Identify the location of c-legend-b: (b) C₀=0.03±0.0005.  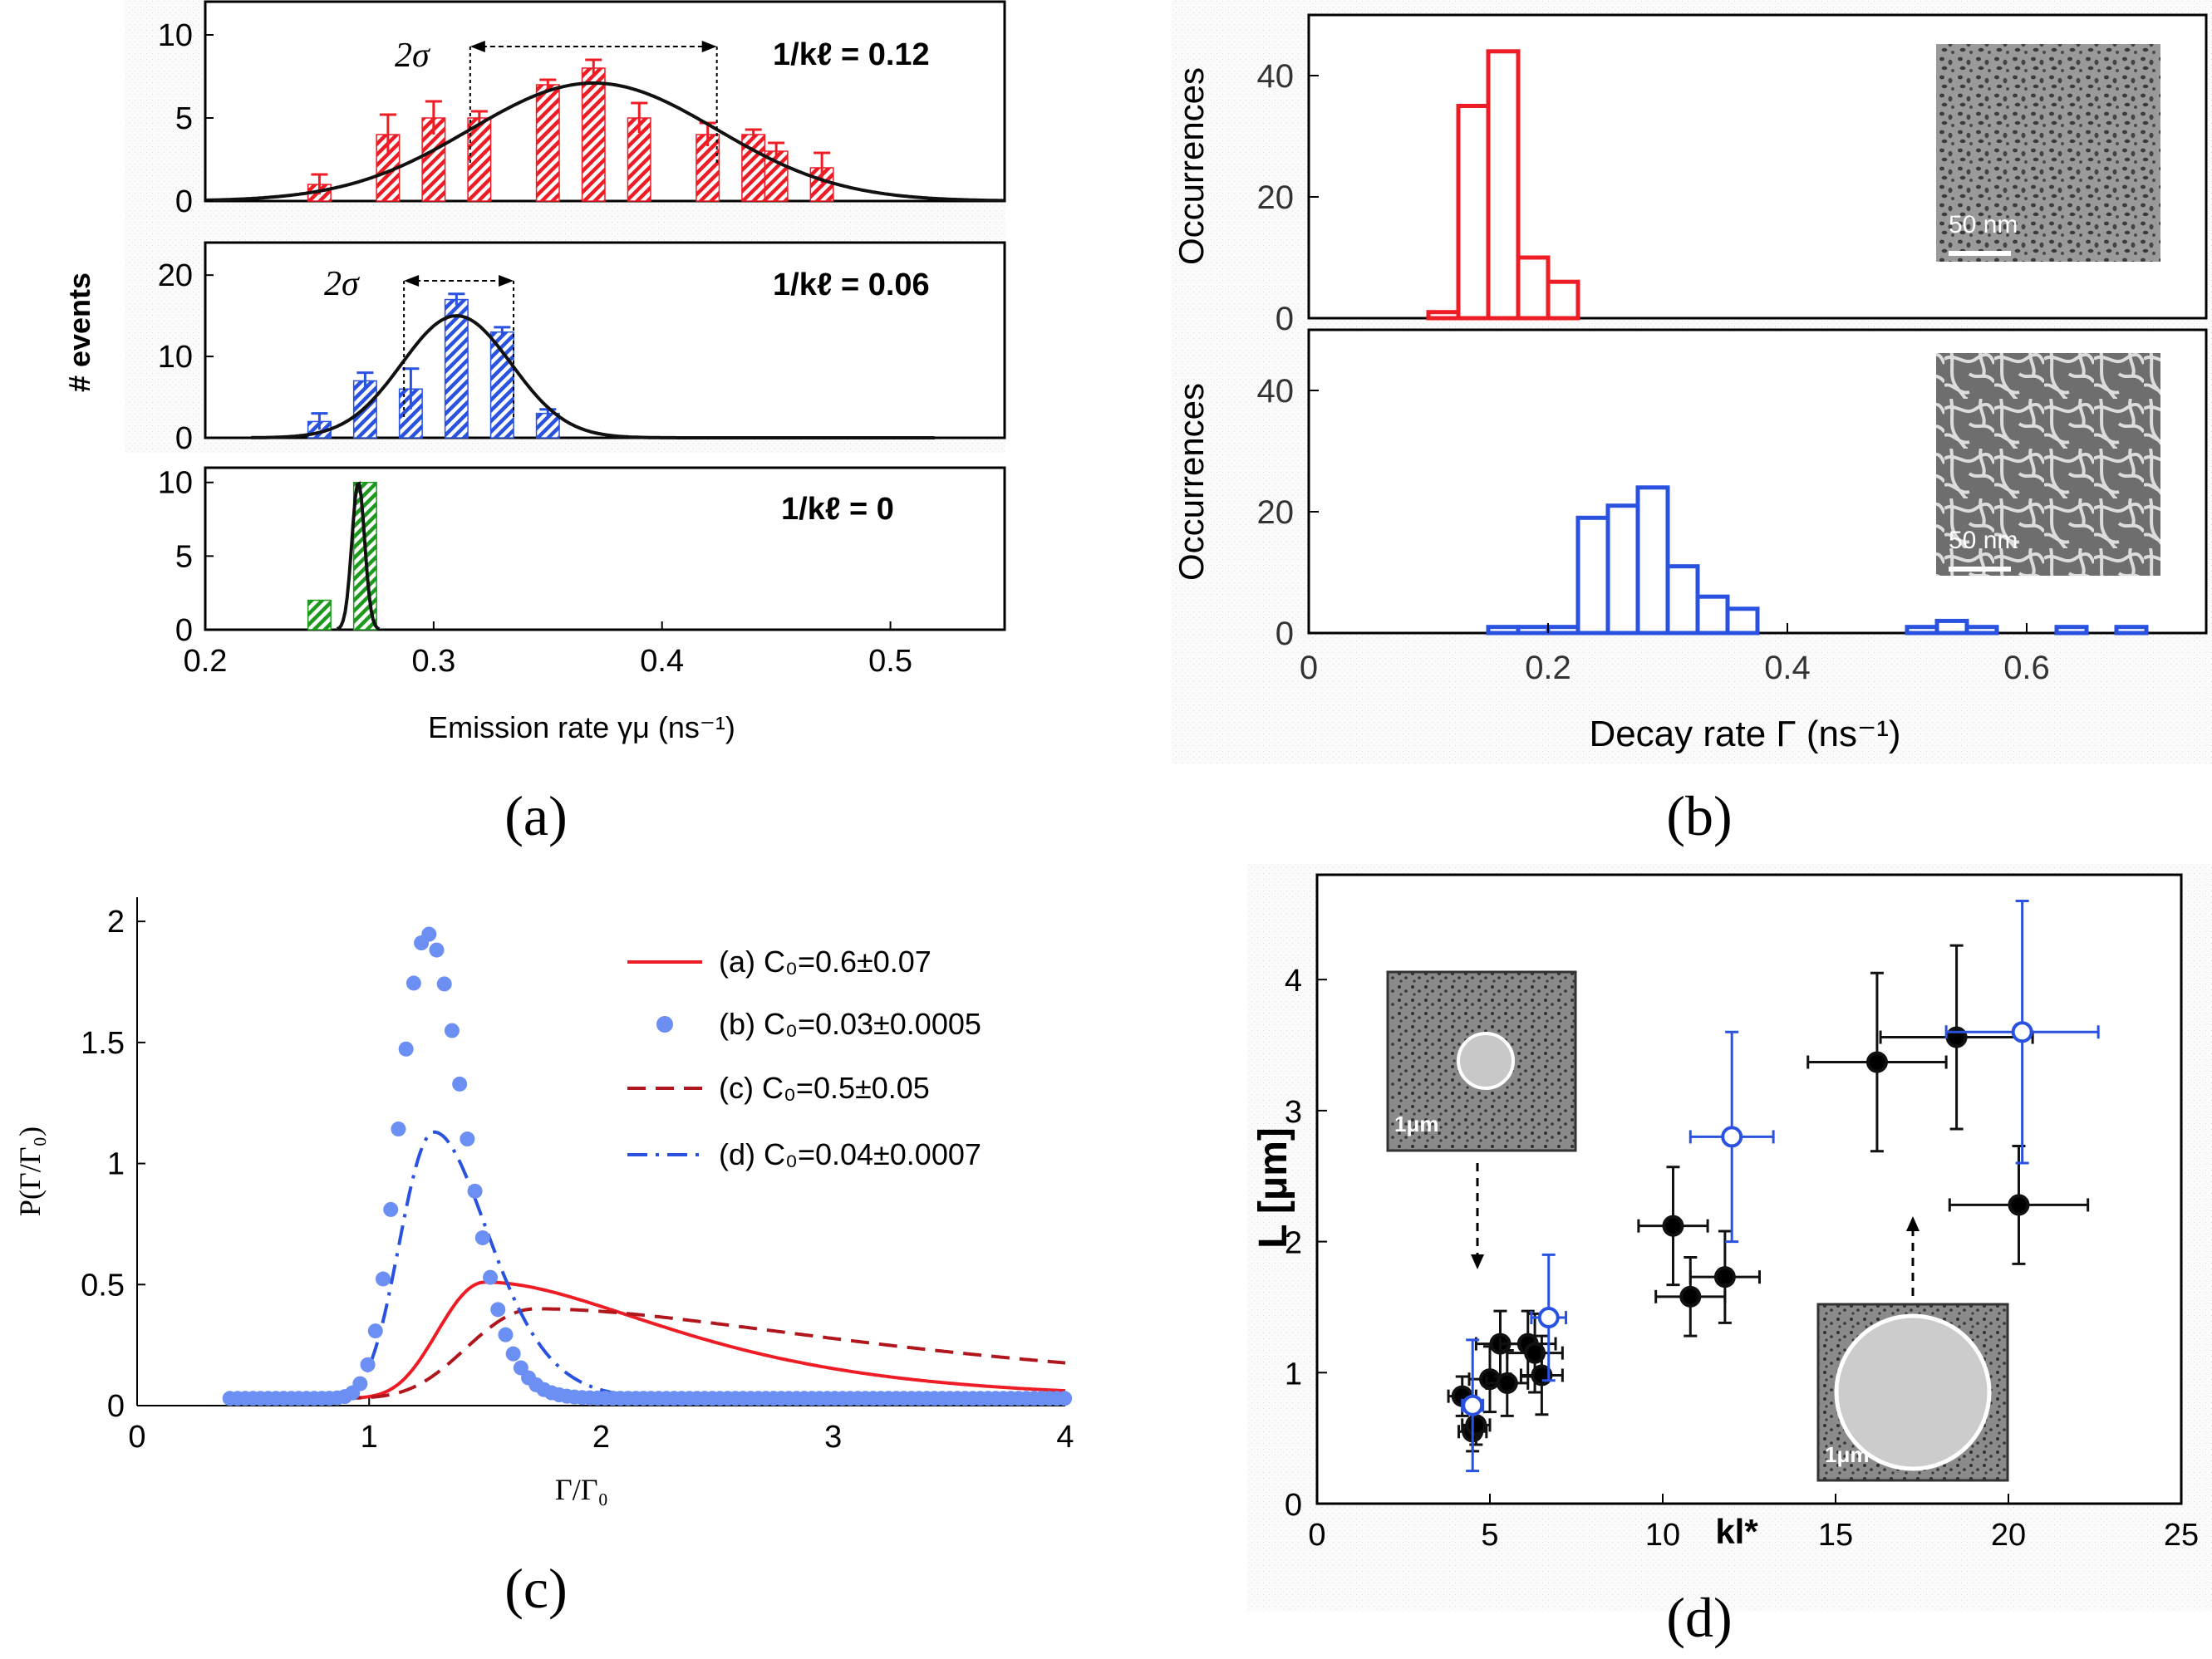
(850, 1024).